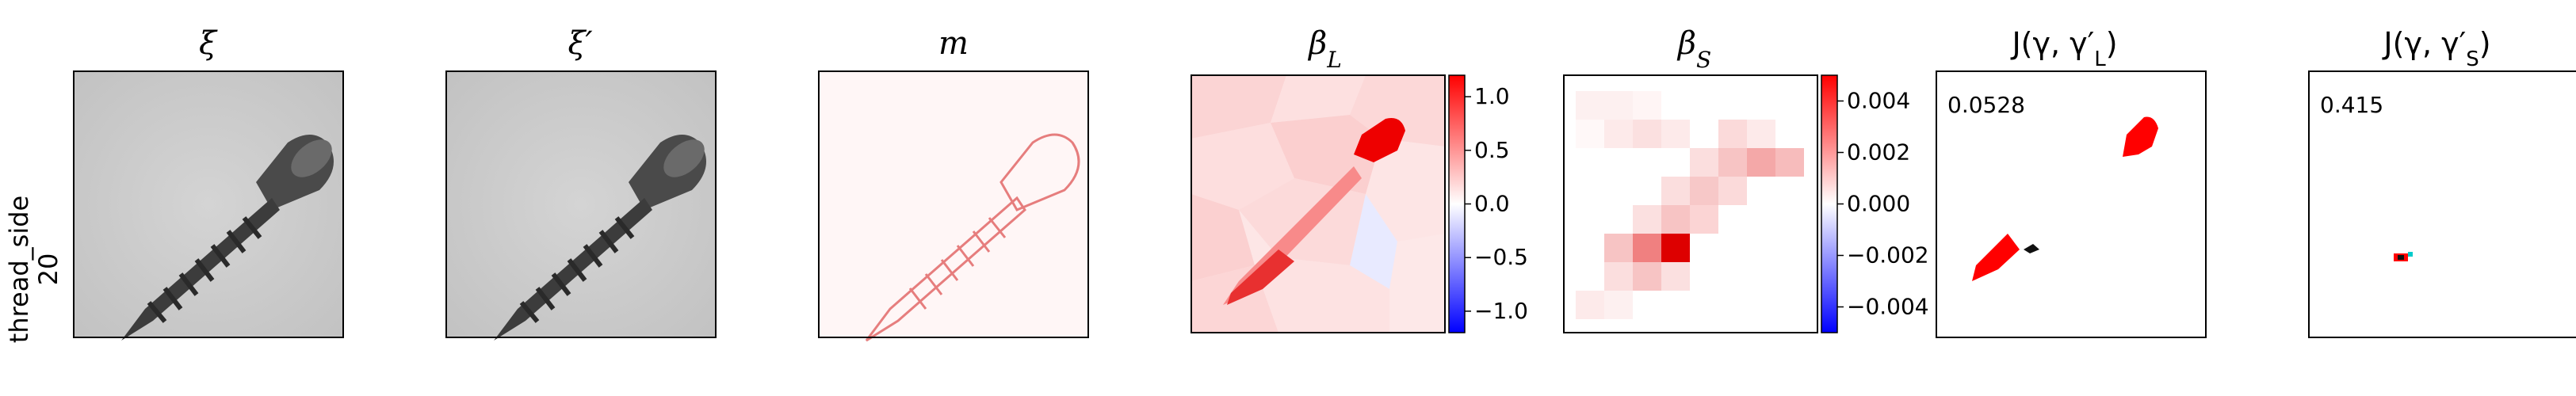 The width and height of the screenshot is (2576, 396). I want to click on colorbar-tick-label: 0.004, so click(1879, 101).